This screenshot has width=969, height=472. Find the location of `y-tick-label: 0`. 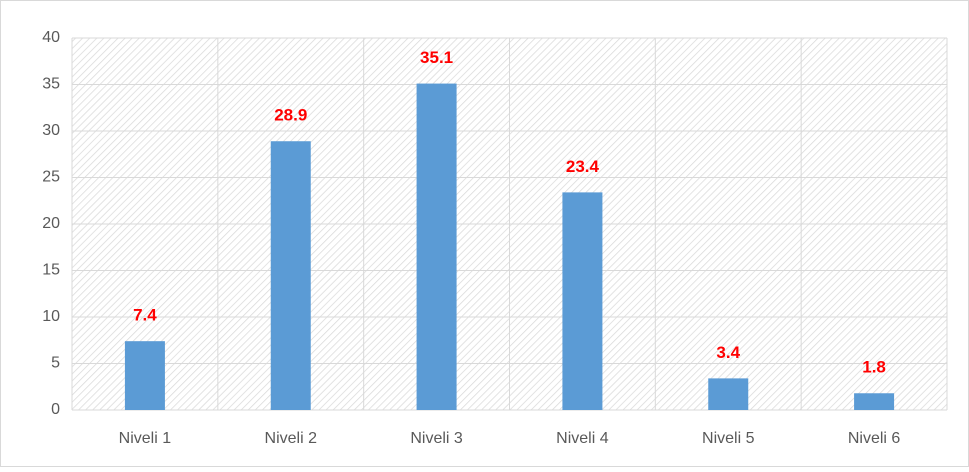

y-tick-label: 0 is located at coordinates (55, 409).